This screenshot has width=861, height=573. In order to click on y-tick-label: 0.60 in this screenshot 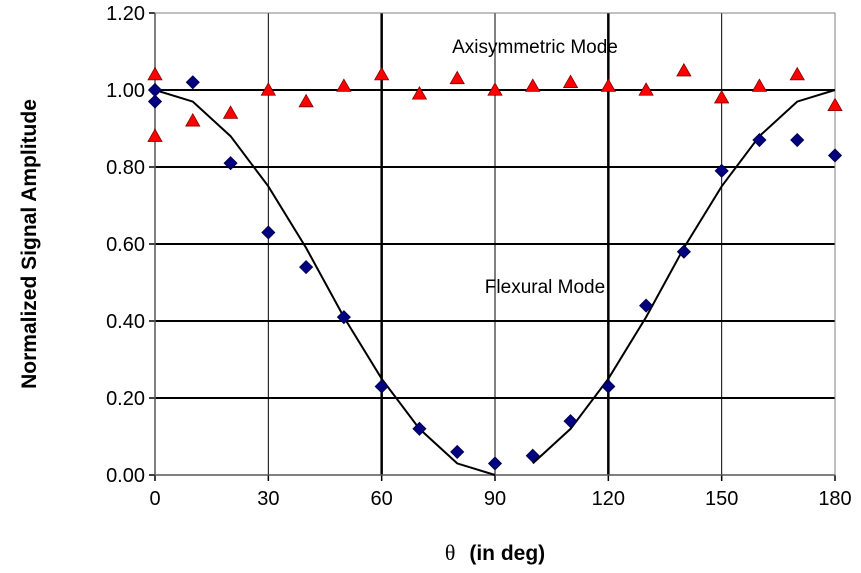, I will do `click(125, 245)`.